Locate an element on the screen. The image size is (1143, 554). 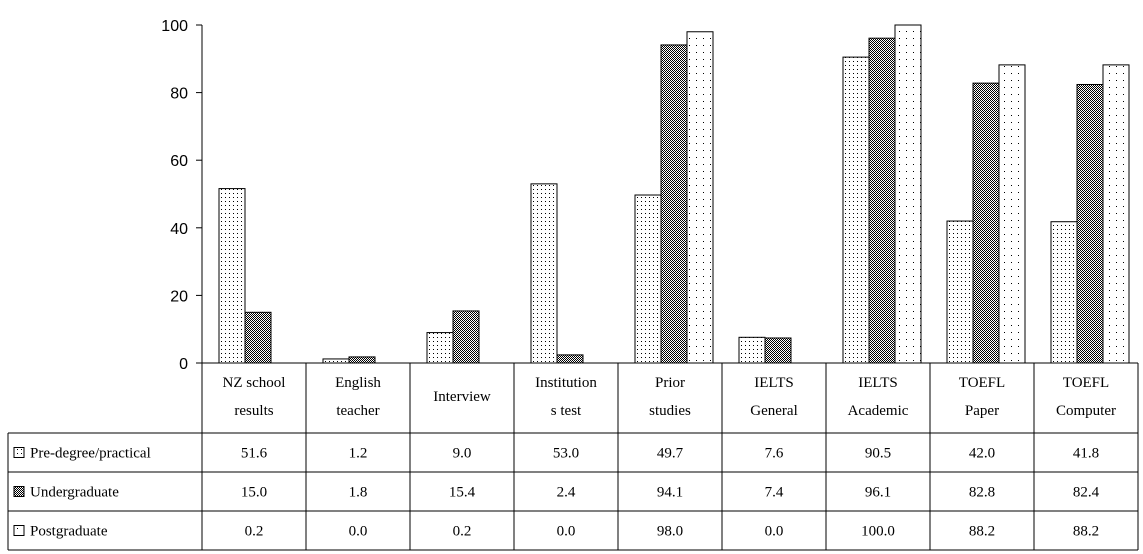
table-cell-value: 96.1 is located at coordinates (878, 493).